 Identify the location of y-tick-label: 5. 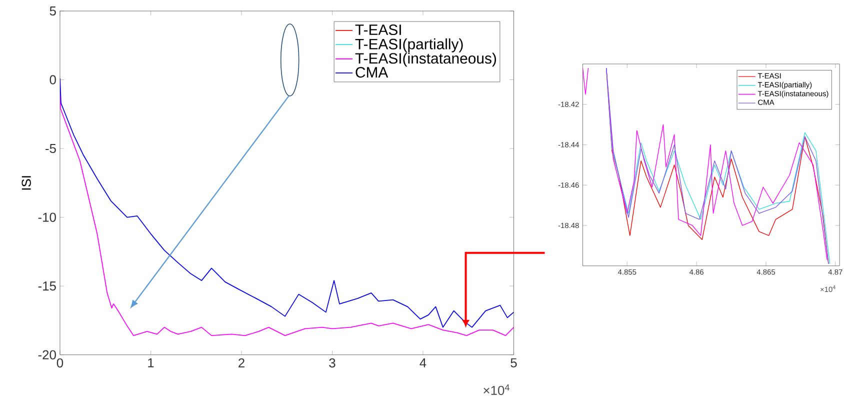
(53, 11).